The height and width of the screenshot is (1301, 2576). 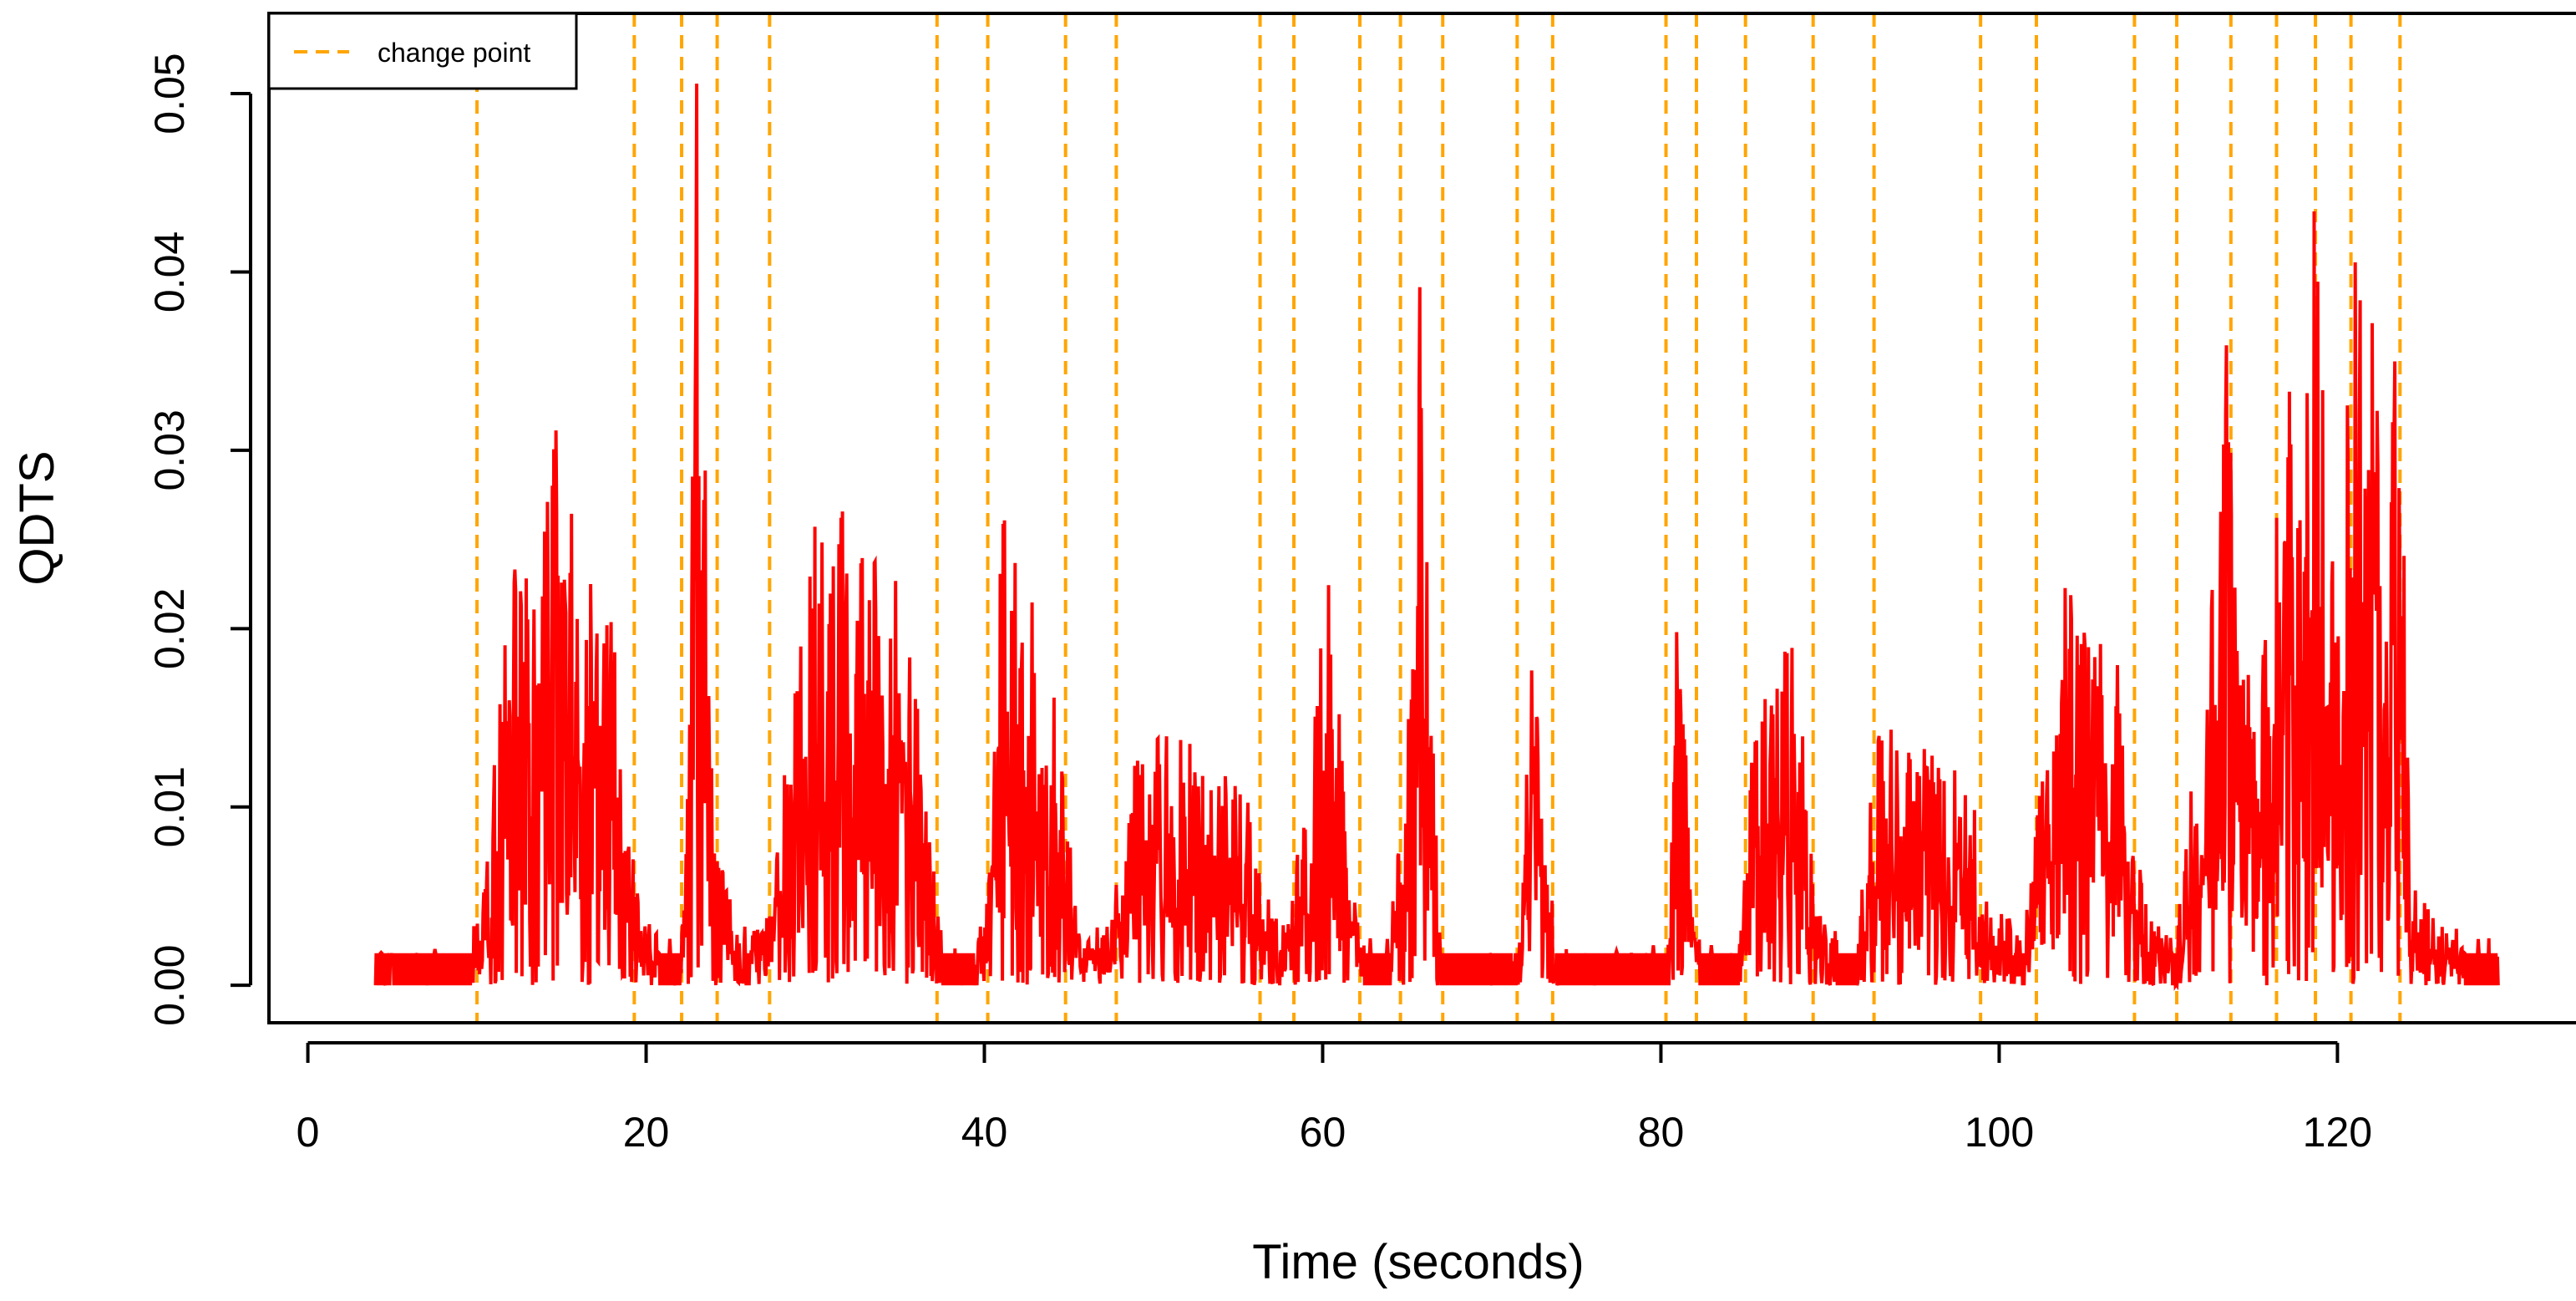 I want to click on legend-label-change-point: change point, so click(x=454, y=53).